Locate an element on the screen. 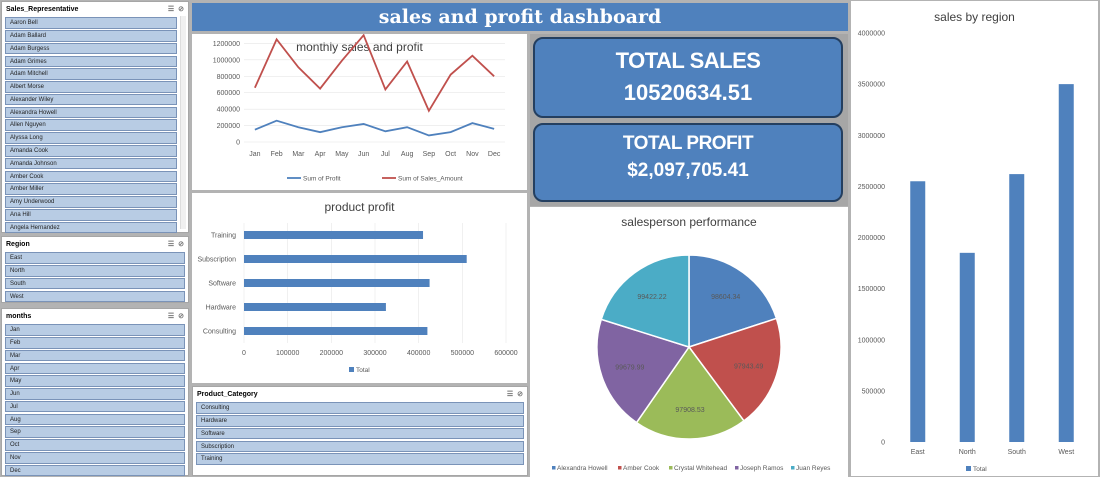 This screenshot has width=1100, height=477. slicer-item: Subscription is located at coordinates (360, 446).